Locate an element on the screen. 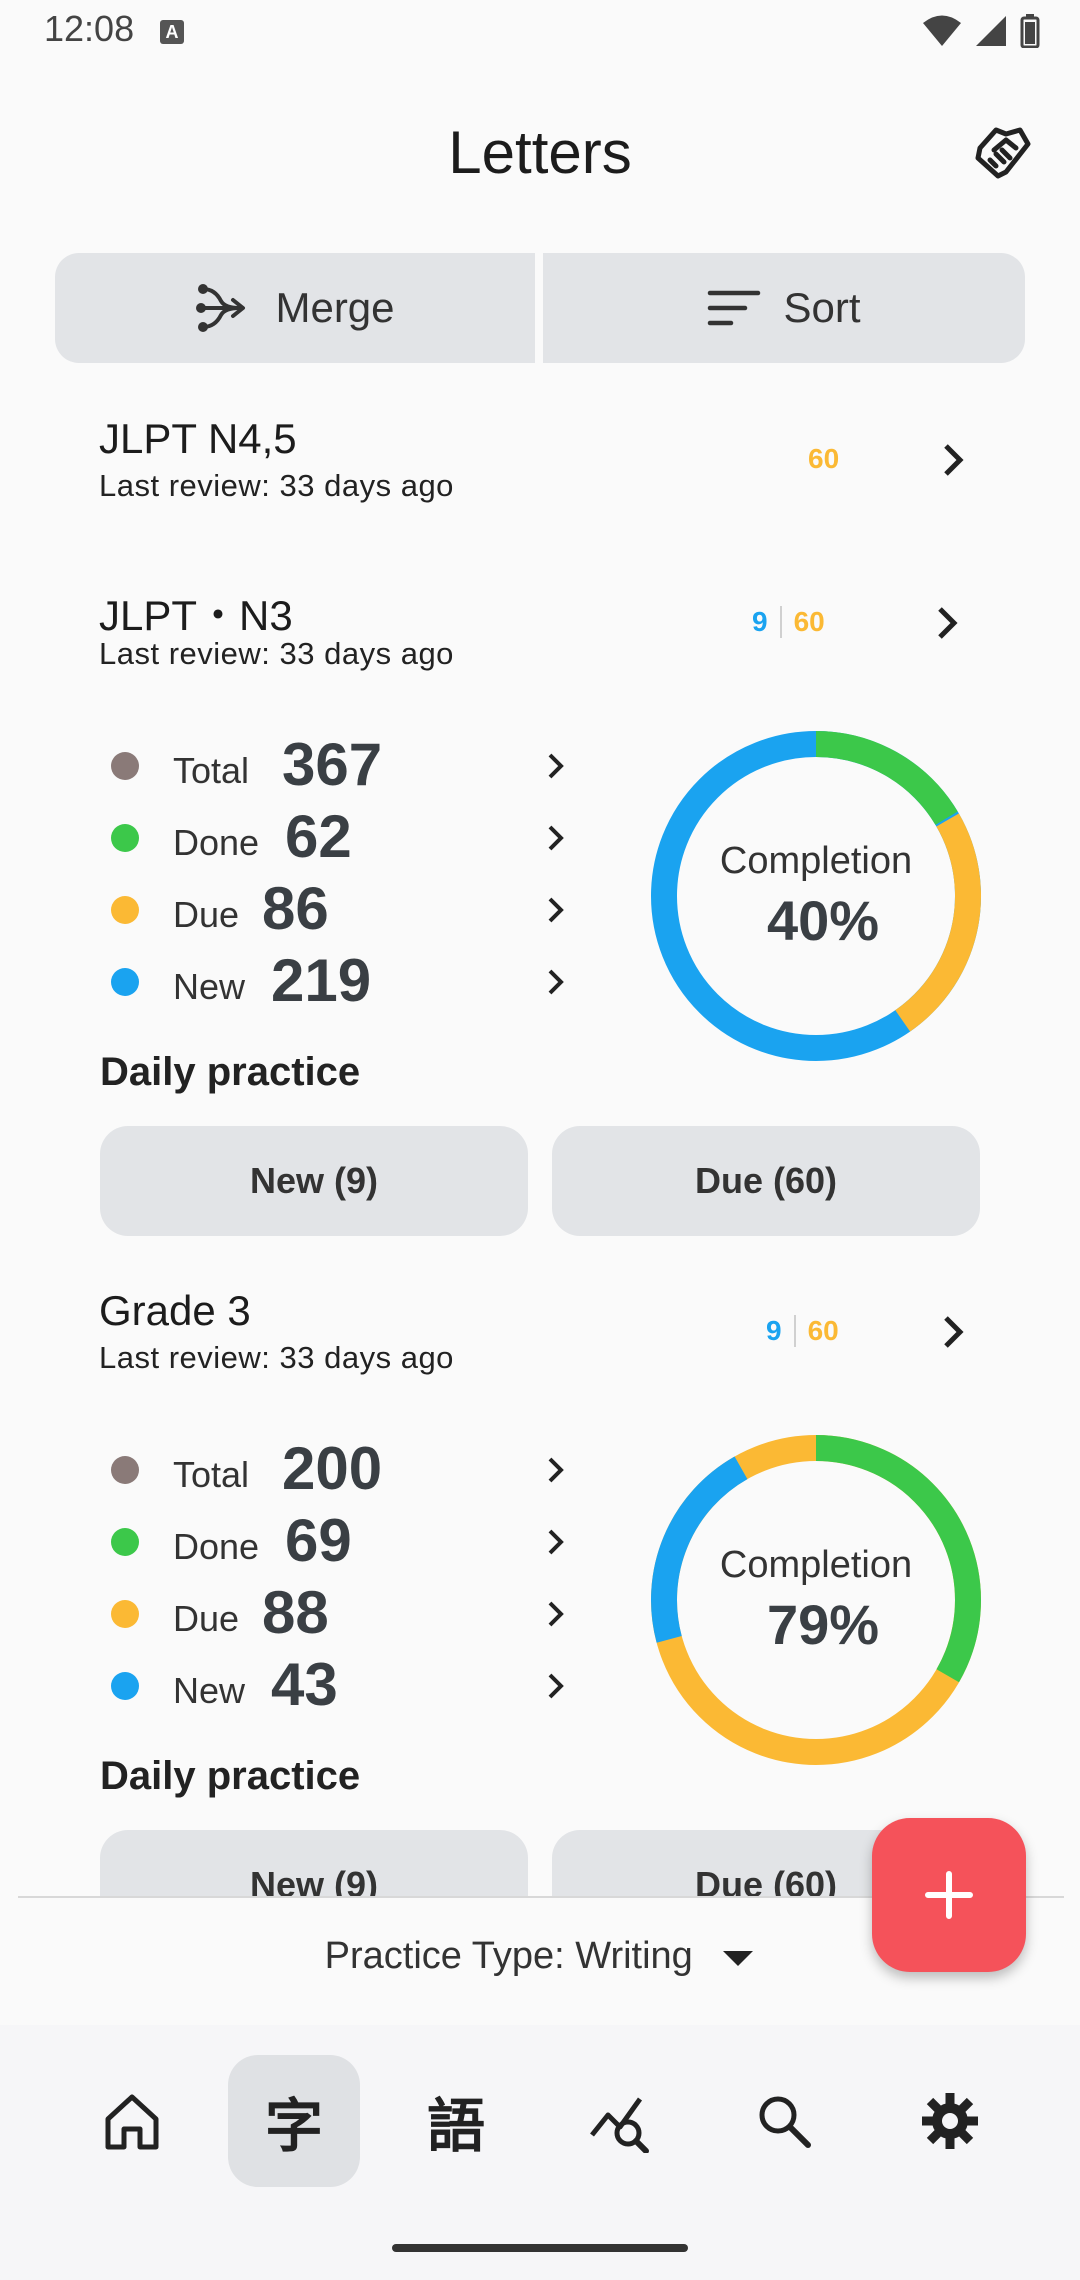 The width and height of the screenshot is (1080, 2280). nav-home is located at coordinates (132, 2121).